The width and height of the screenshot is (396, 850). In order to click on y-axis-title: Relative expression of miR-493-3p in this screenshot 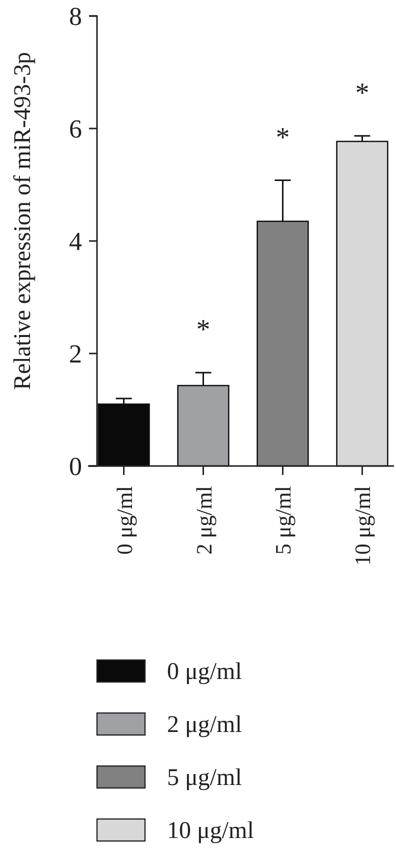, I will do `click(23, 221)`.